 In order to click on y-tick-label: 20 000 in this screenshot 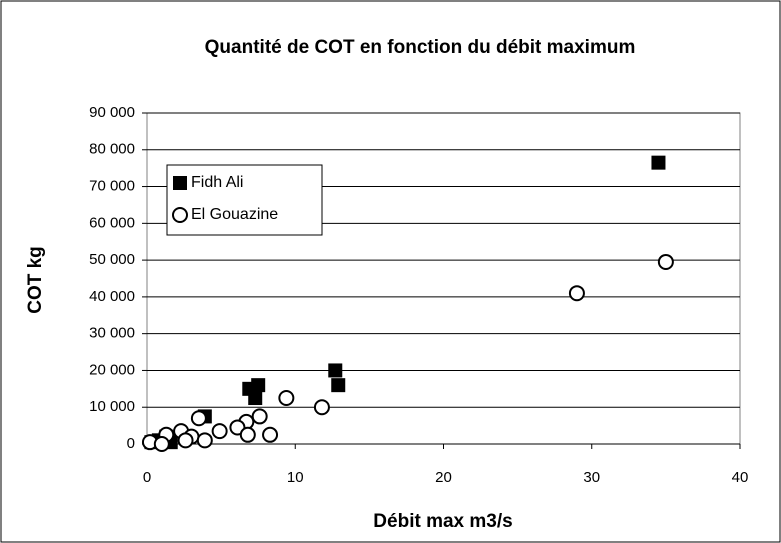, I will do `click(112, 369)`.